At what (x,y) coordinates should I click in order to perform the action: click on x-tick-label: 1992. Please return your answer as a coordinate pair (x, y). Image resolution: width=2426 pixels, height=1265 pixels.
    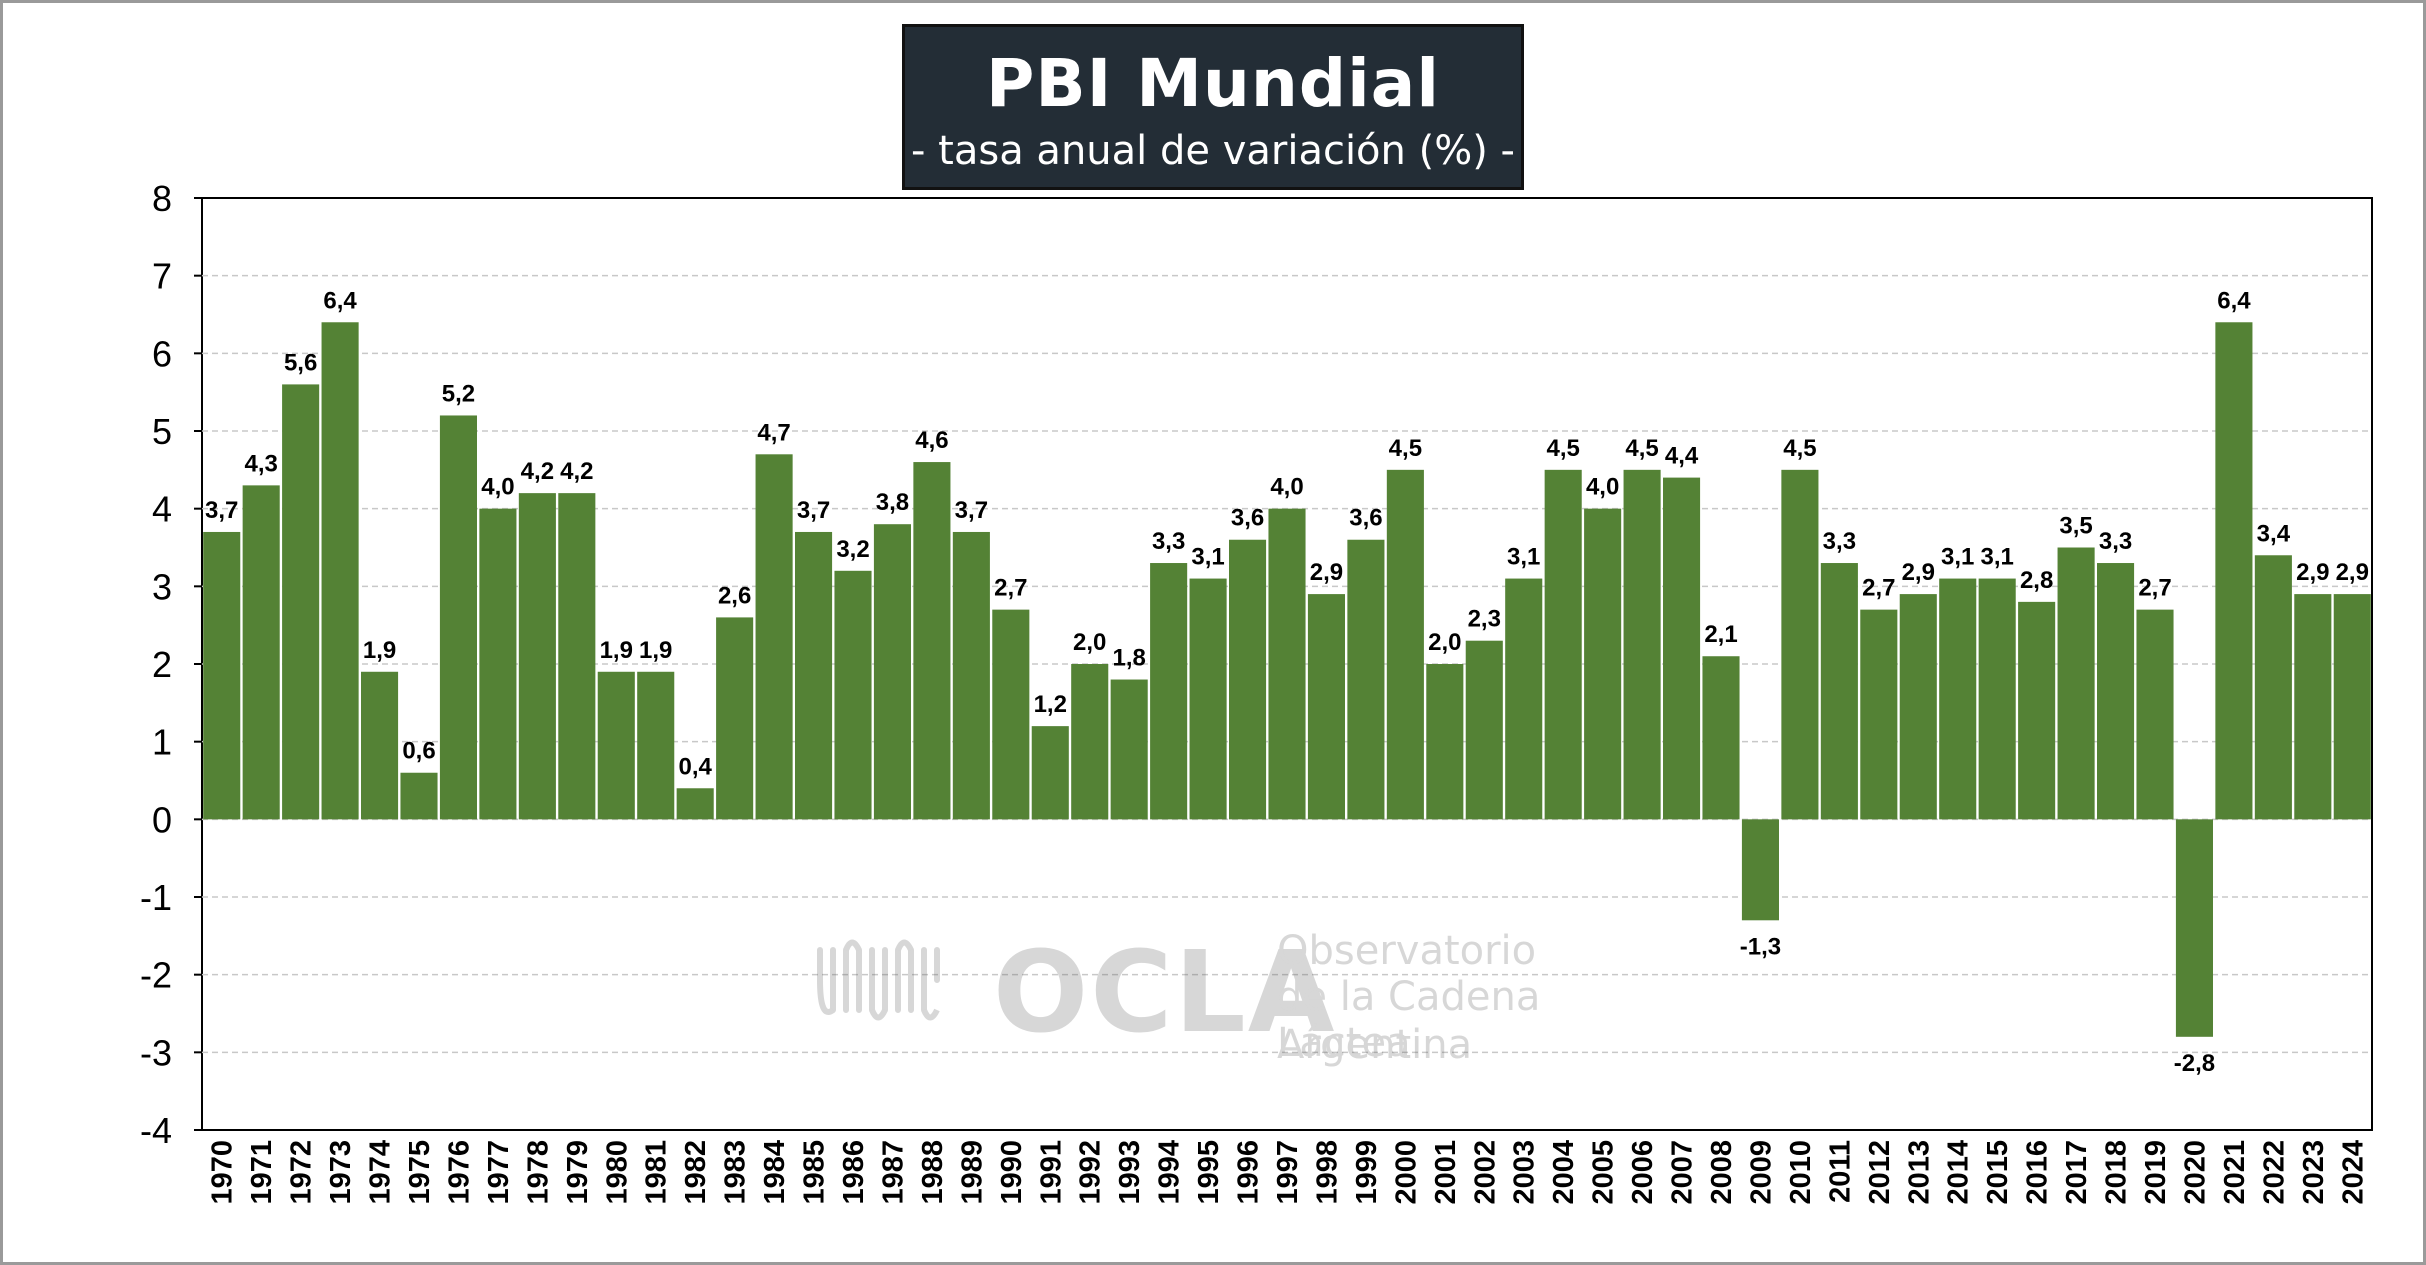
    Looking at the image, I should click on (1091, 1172).